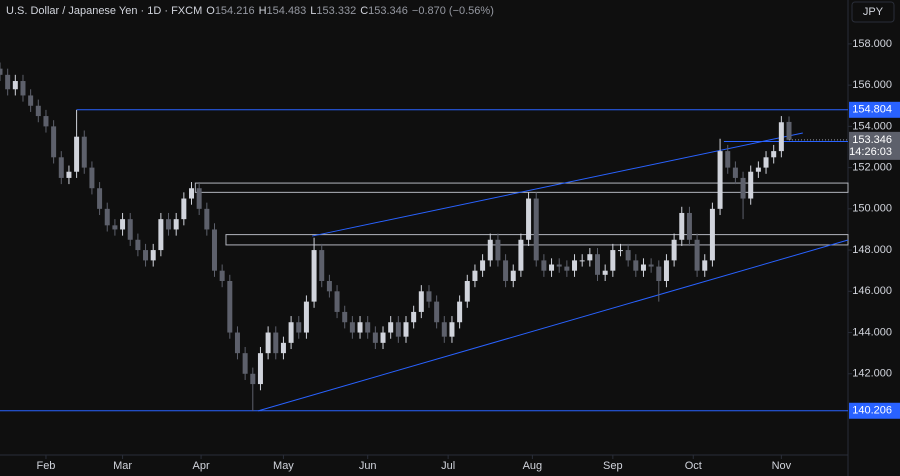 Image resolution: width=900 pixels, height=476 pixels. I want to click on ohlc-key: C, so click(364, 11).